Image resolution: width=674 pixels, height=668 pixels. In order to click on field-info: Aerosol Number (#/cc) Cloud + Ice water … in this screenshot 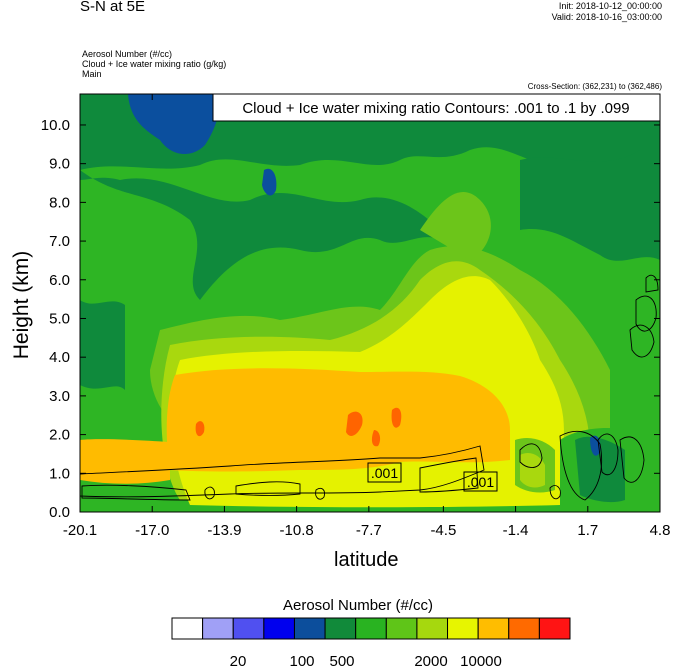, I will do `click(154, 64)`.